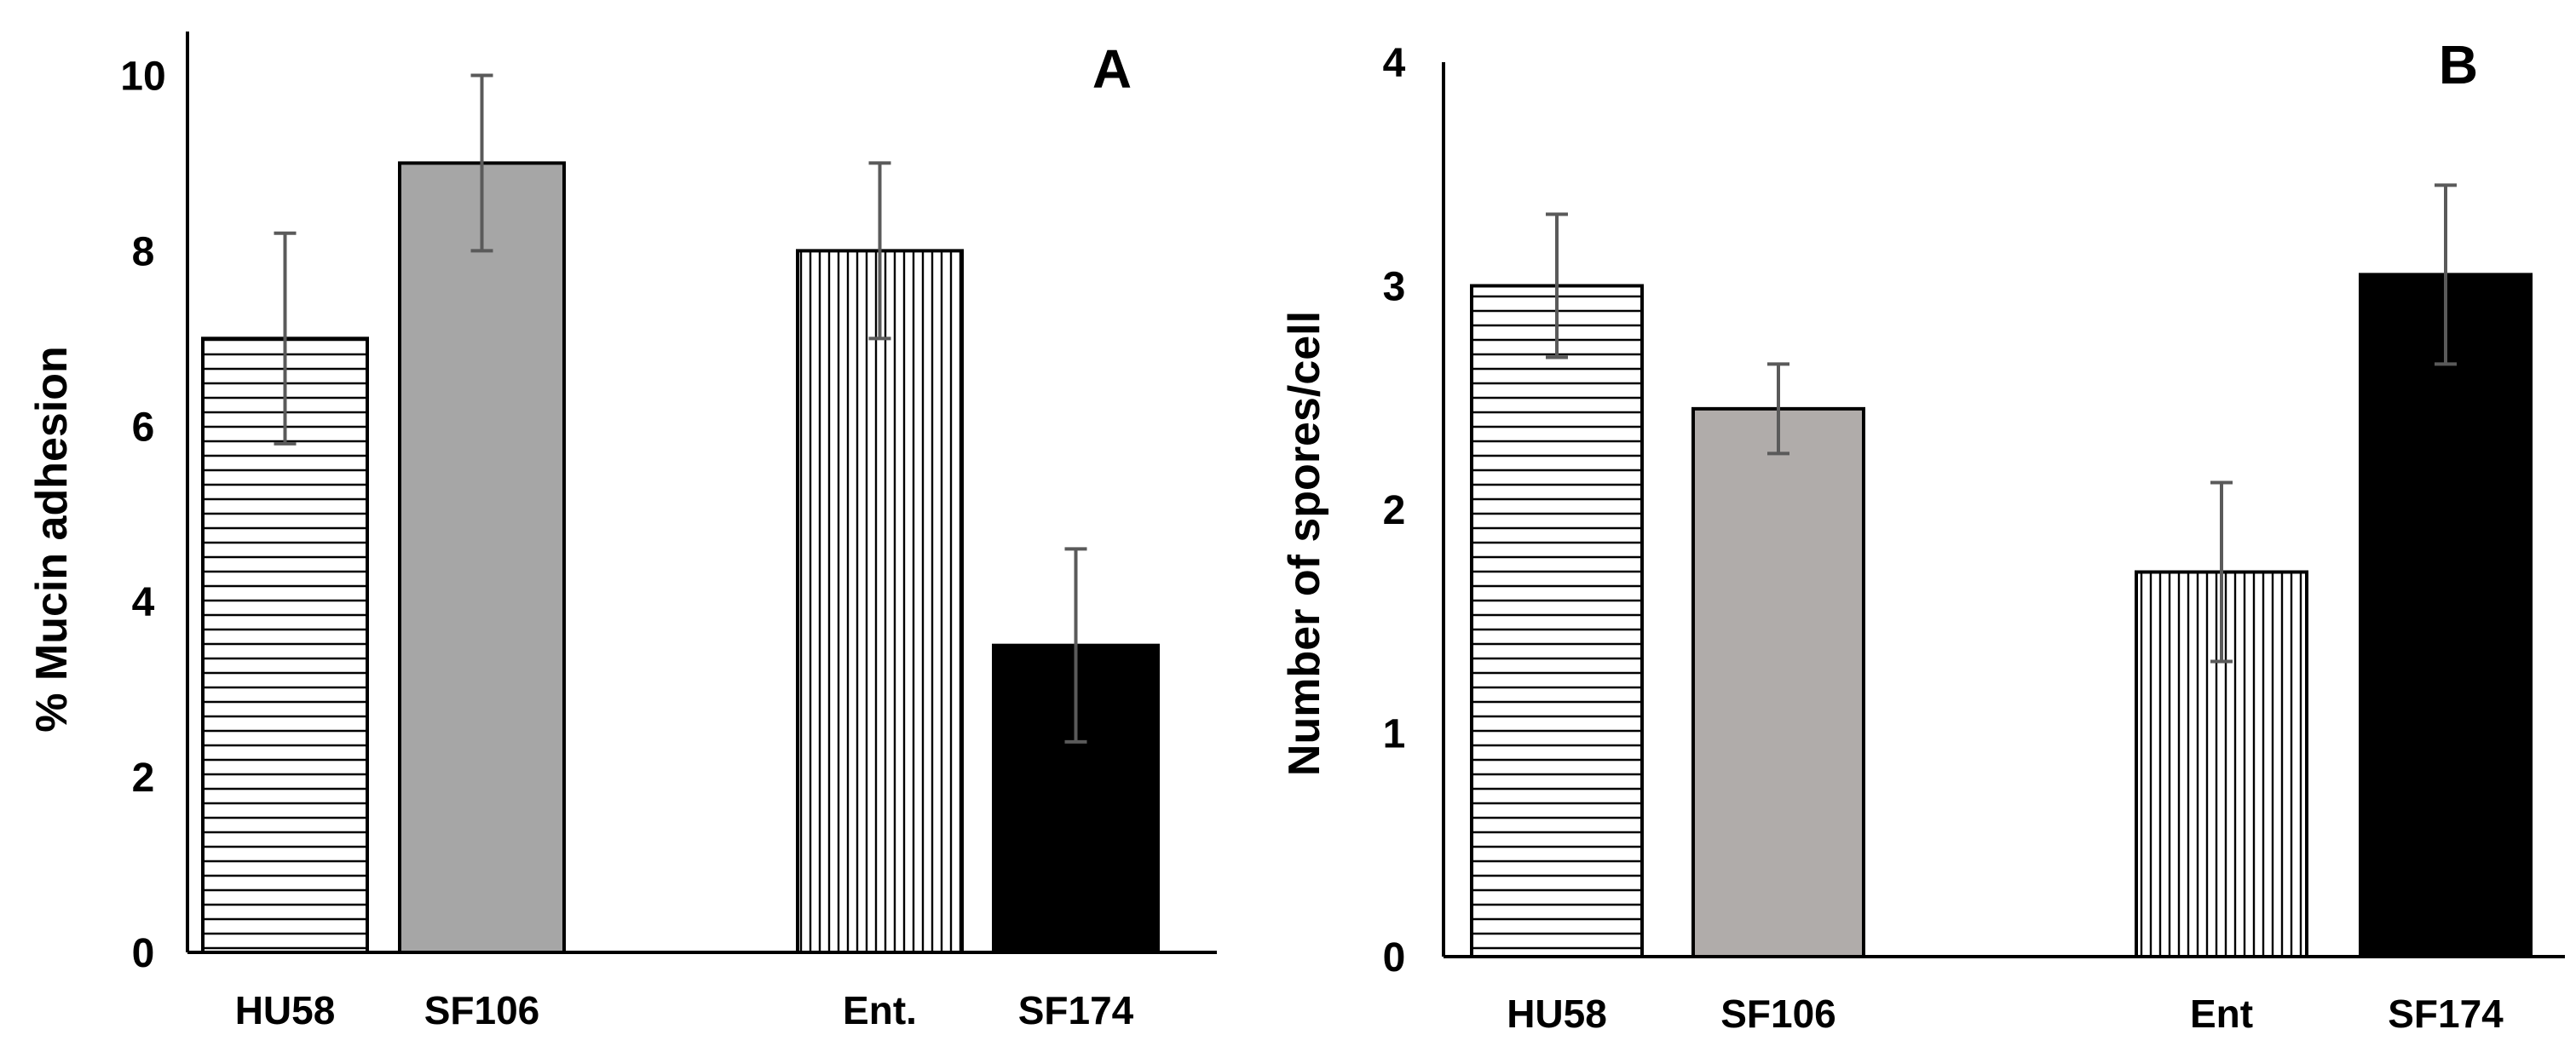 The width and height of the screenshot is (2576, 1058). Describe the element at coordinates (1394, 735) in the screenshot. I see `panel-b-y-tick-label: 1` at that location.